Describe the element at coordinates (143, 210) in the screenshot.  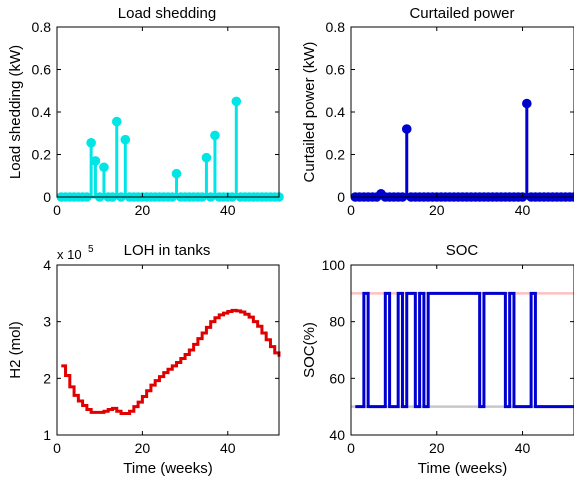
I see `load-shedding-x-tick-label: 20` at that location.